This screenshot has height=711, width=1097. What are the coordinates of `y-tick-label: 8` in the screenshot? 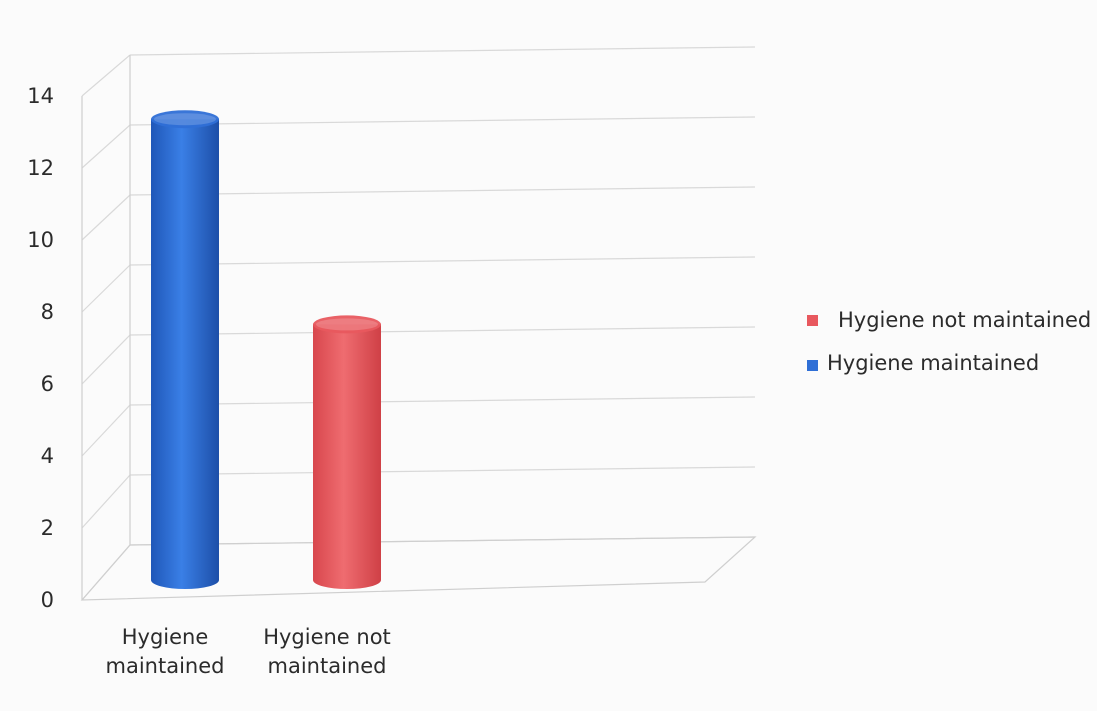 It's located at (47, 312).